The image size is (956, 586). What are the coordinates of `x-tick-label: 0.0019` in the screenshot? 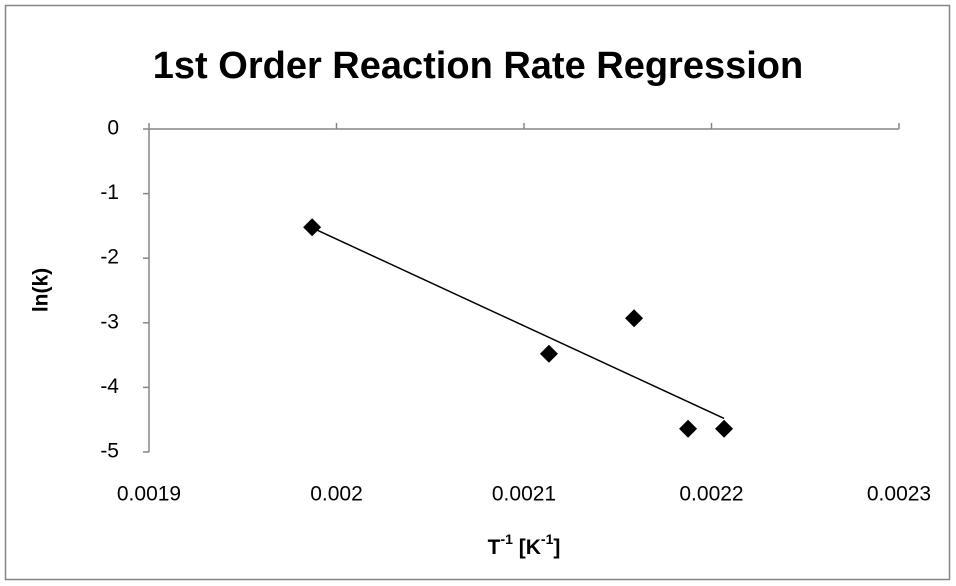 It's located at (149, 494).